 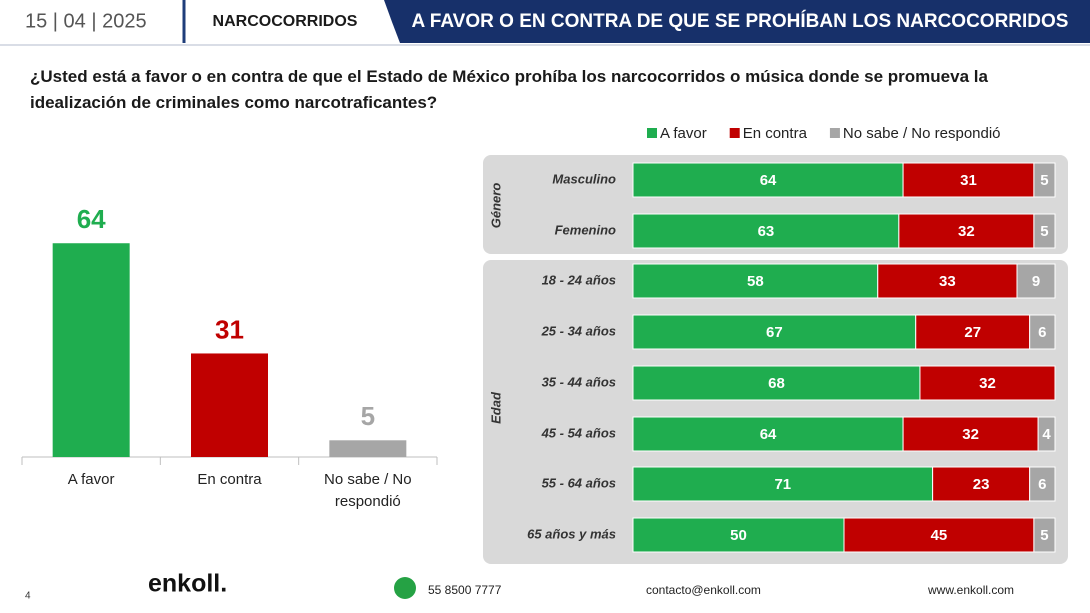 I want to click on date: 15 | 04 | 2025, so click(x=86, y=21).